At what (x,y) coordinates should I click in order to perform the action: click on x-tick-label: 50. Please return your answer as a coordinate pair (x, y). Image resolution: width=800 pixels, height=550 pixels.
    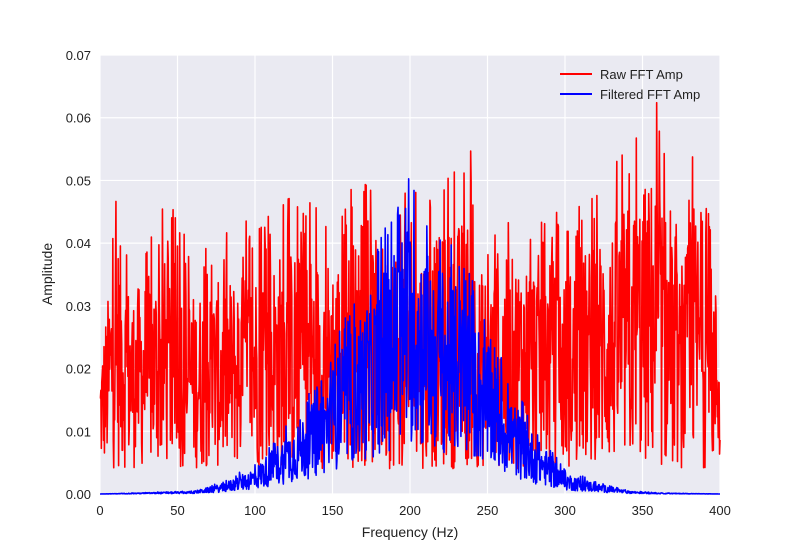
    Looking at the image, I should click on (177, 510).